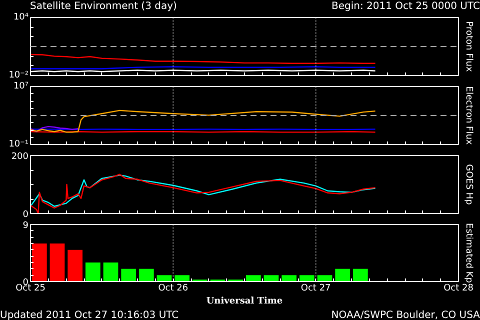  Describe the element at coordinates (315, 289) in the screenshot. I see `x-tick-label: Oct 27` at that location.